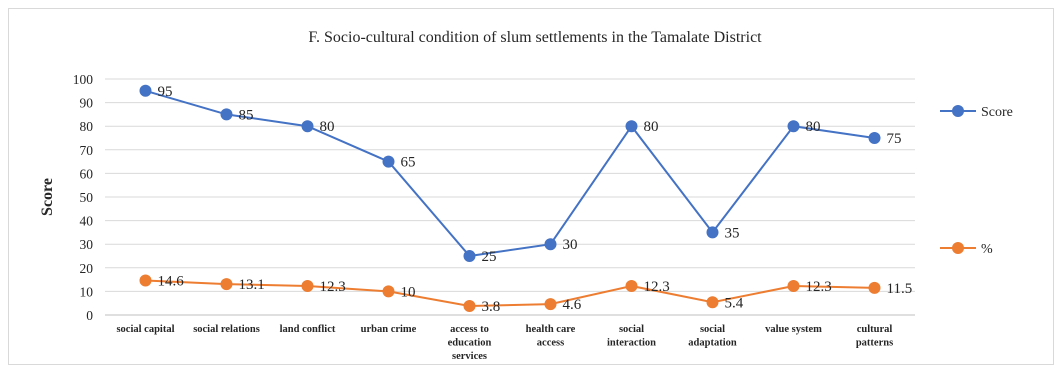 Image resolution: width=1064 pixels, height=371 pixels. I want to click on legend: Score%, so click(976, 181).